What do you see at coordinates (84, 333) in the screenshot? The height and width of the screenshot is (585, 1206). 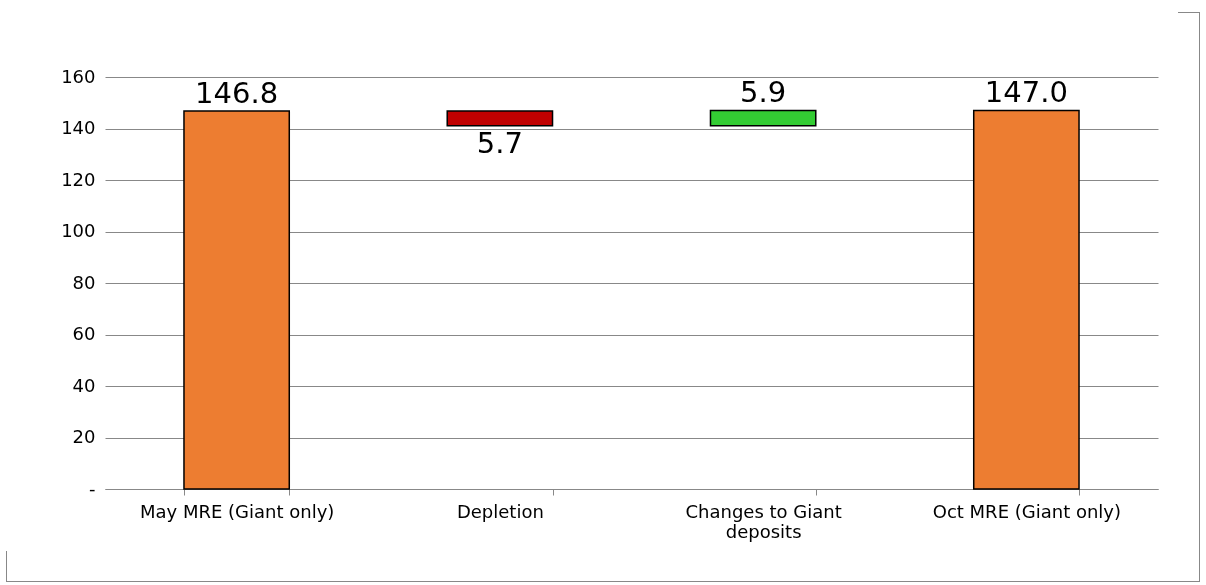 I see `y-tick-label: 60` at bounding box center [84, 333].